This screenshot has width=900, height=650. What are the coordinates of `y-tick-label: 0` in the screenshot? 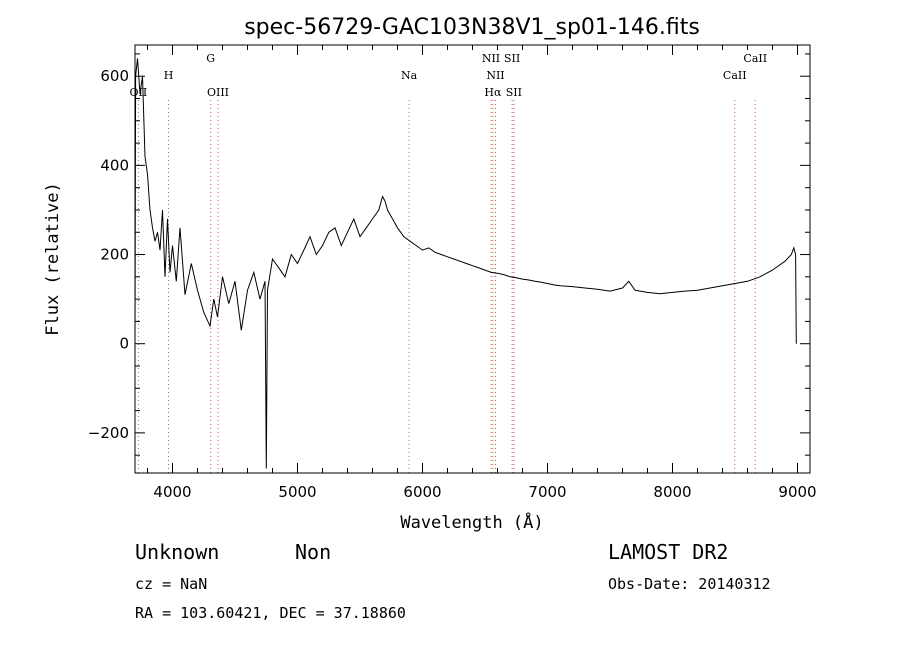 It's located at (124, 344).